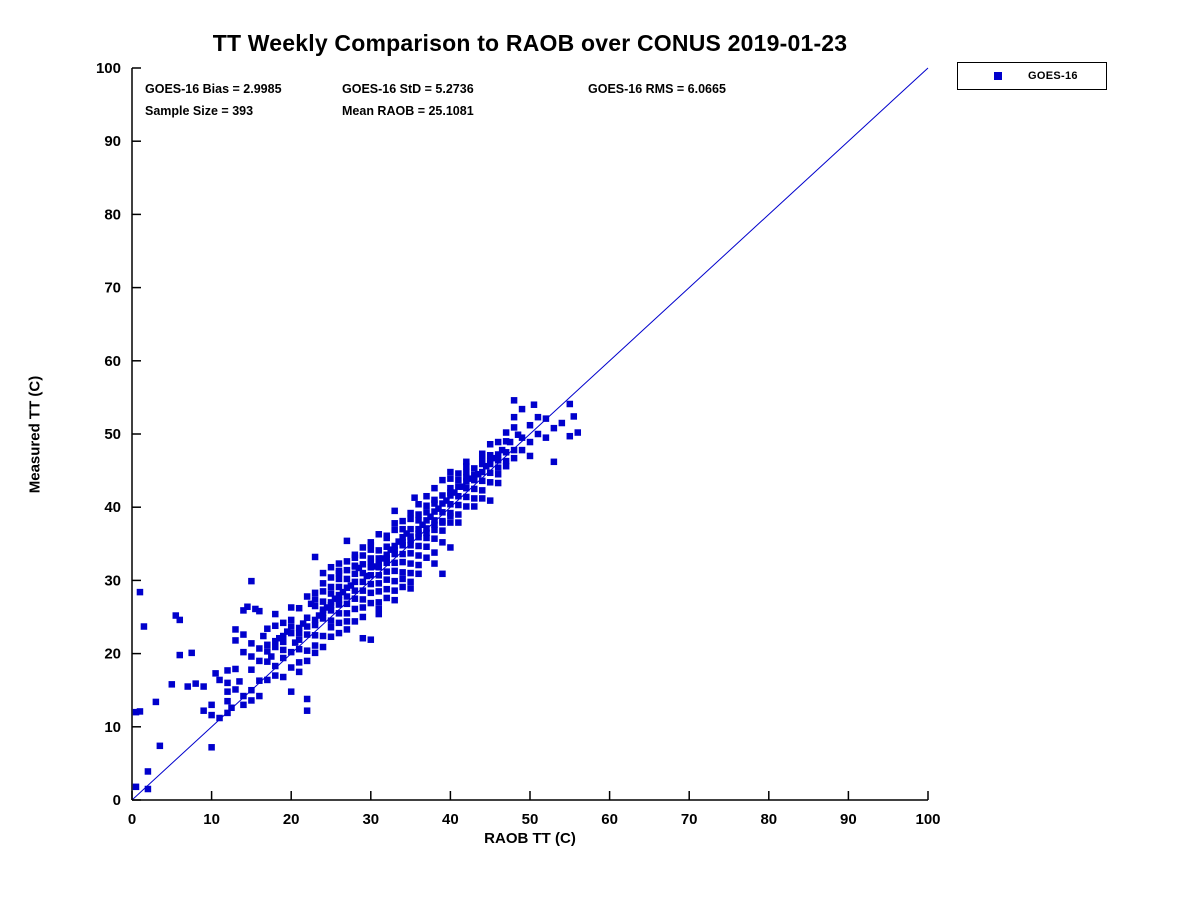 The height and width of the screenshot is (900, 1200). Describe the element at coordinates (689, 819) in the screenshot. I see `x-tick-label: 70` at that location.